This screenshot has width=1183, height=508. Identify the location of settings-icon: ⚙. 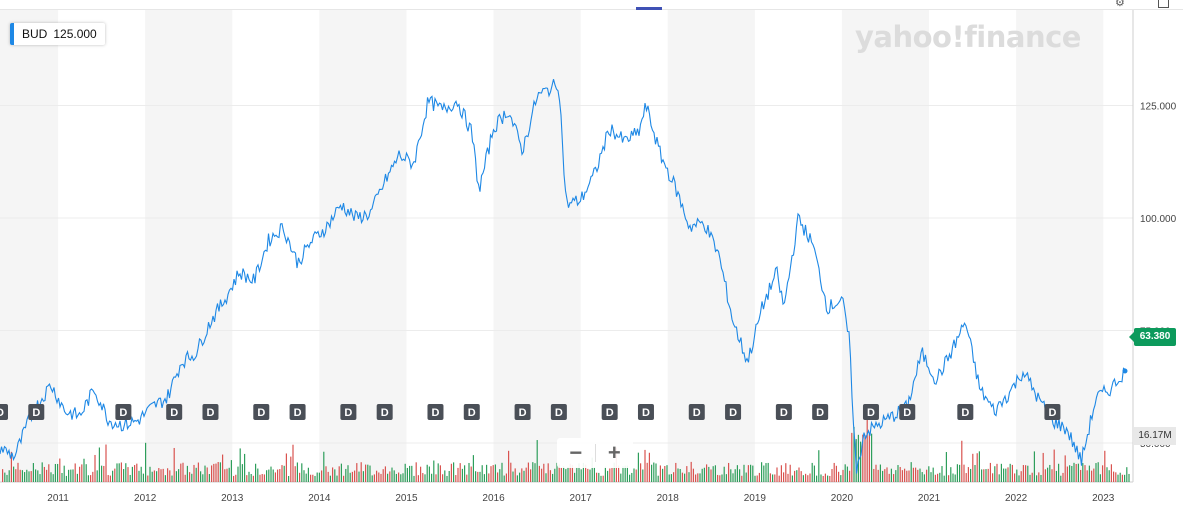
(1120, 4).